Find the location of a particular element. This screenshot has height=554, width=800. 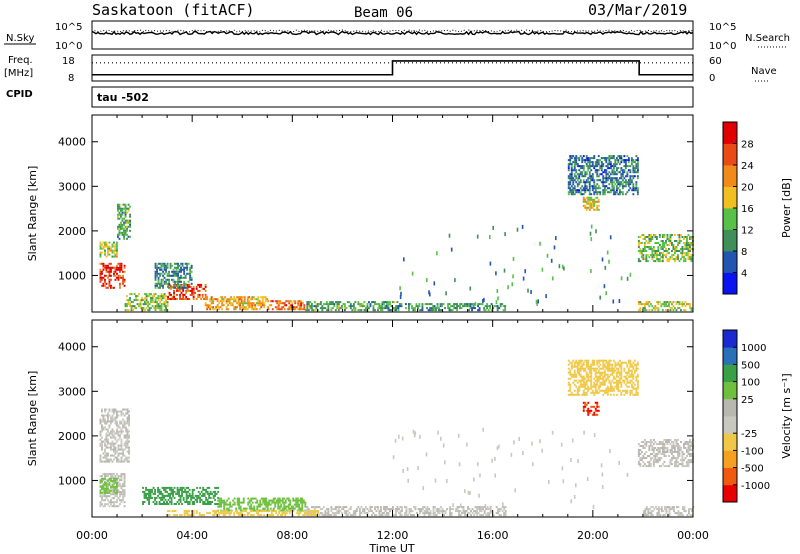

colorbar-label: Power [dB] is located at coordinates (786, 208).